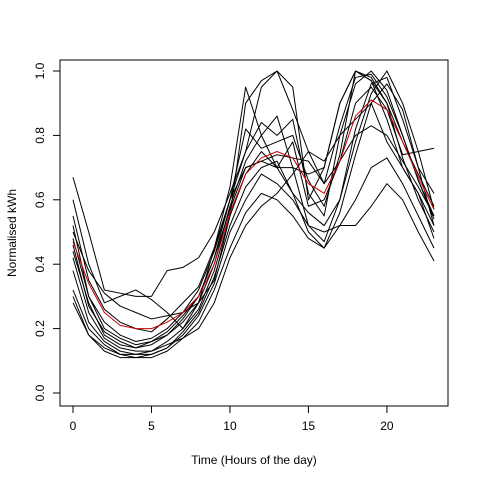 The height and width of the screenshot is (480, 480). Describe the element at coordinates (40, 199) in the screenshot. I see `y-tick-label: 0.6` at that location.